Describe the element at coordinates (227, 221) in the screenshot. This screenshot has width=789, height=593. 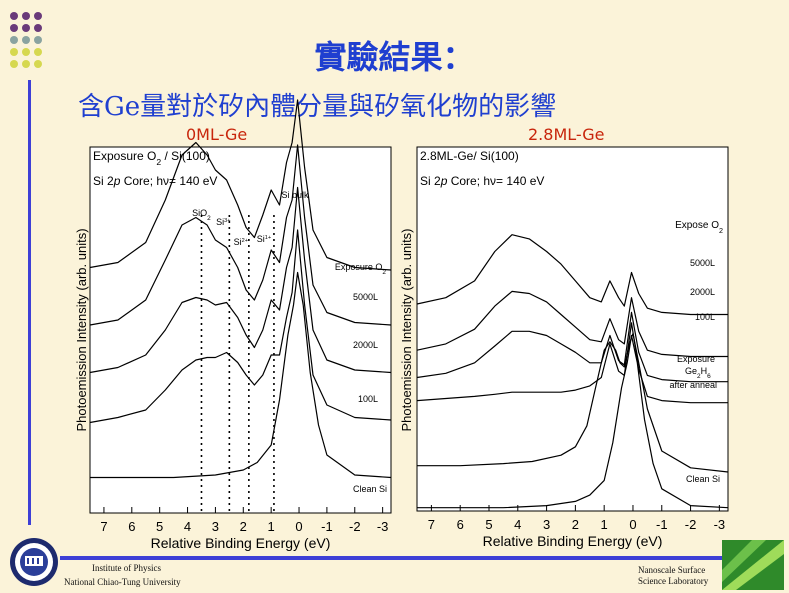
I see `peak-label-1-part: 3+` at that location.